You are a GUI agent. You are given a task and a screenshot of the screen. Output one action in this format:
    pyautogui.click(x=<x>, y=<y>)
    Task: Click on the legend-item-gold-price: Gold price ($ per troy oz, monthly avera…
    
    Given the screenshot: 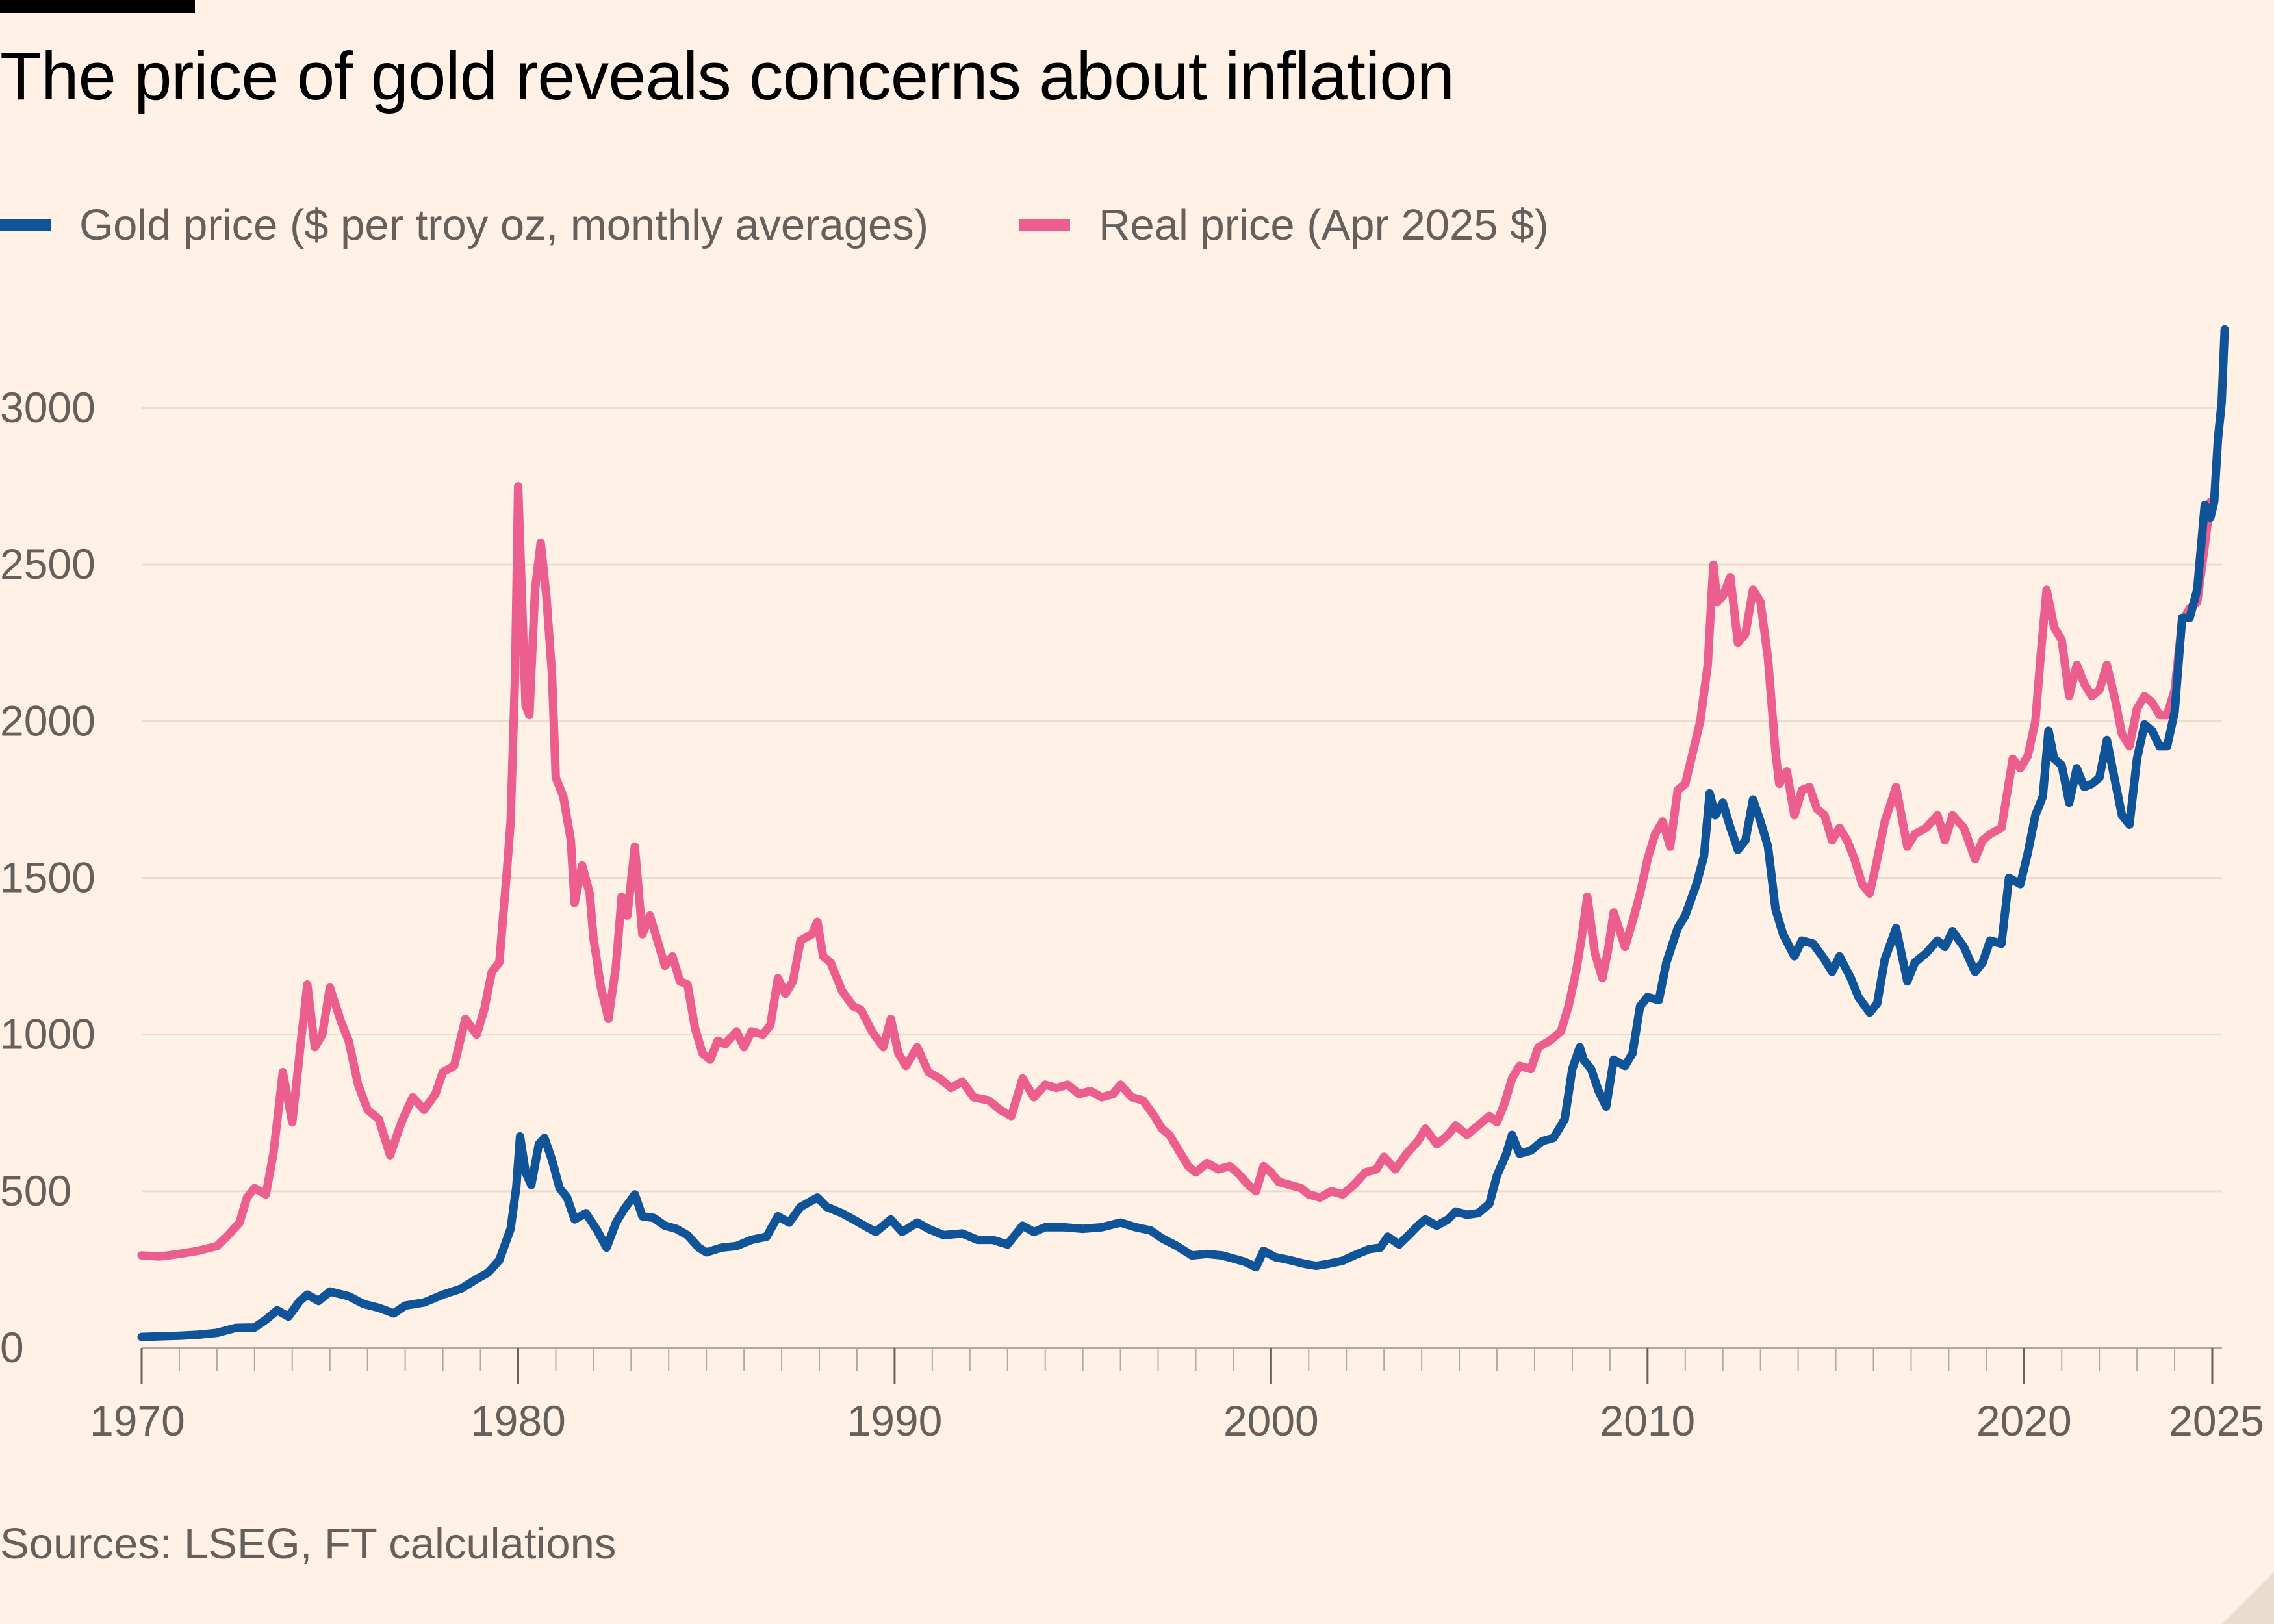 What is the action you would take?
    pyautogui.click(x=464, y=225)
    